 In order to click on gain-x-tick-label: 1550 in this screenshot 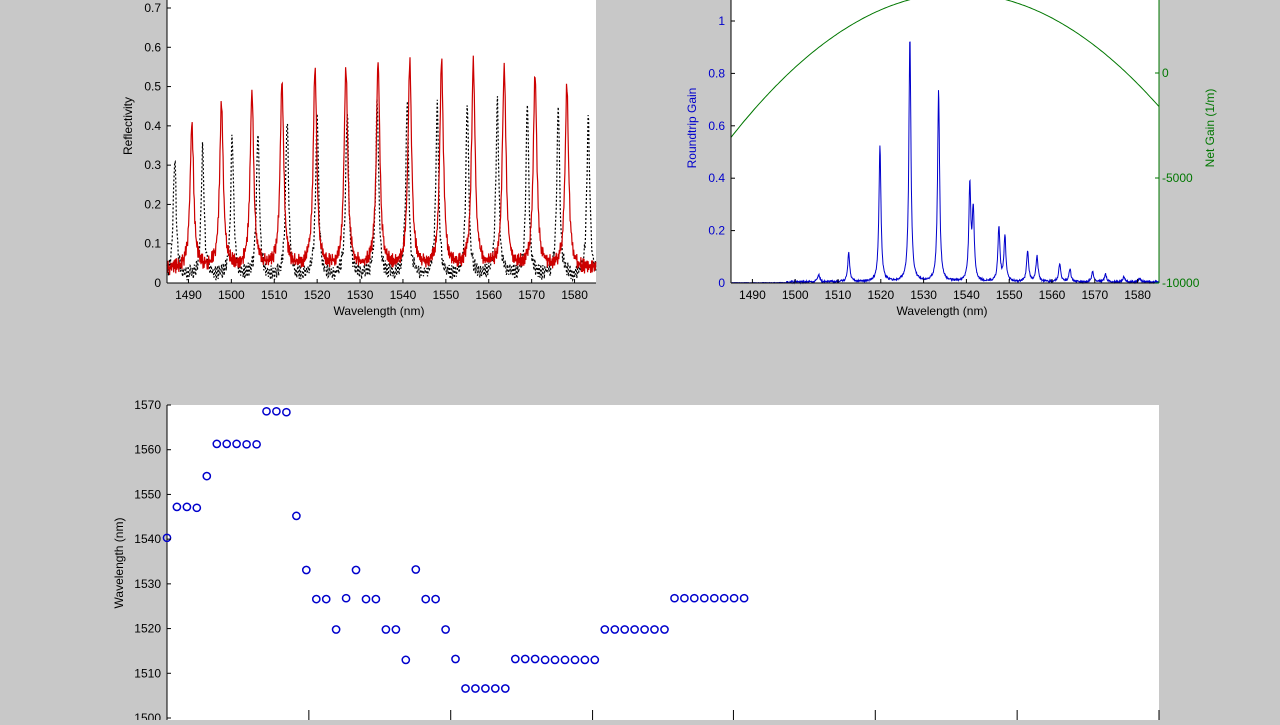, I will do `click(1009, 295)`.